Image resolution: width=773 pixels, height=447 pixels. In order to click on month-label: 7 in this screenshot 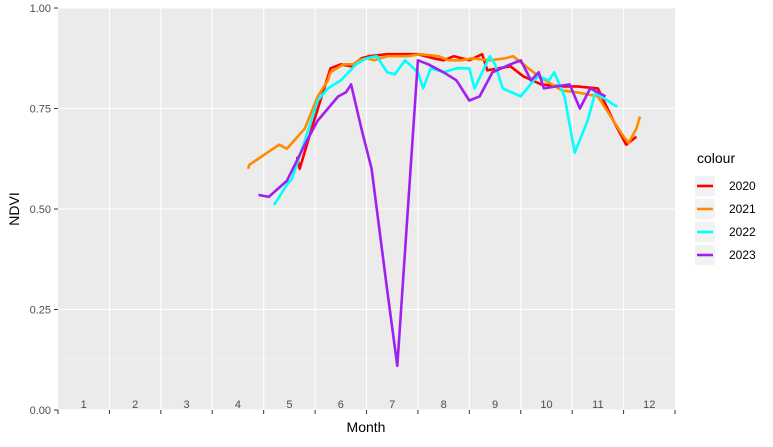, I will do `click(392, 405)`.